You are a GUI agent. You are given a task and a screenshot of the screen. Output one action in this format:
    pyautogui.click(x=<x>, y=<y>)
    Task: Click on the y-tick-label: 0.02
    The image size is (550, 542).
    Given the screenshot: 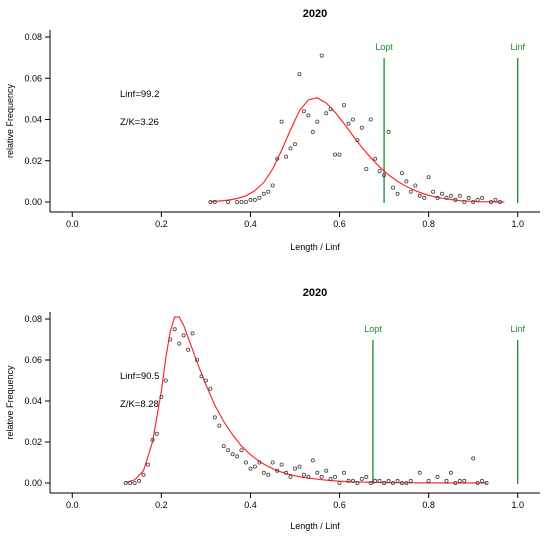 What is the action you would take?
    pyautogui.click(x=33, y=442)
    